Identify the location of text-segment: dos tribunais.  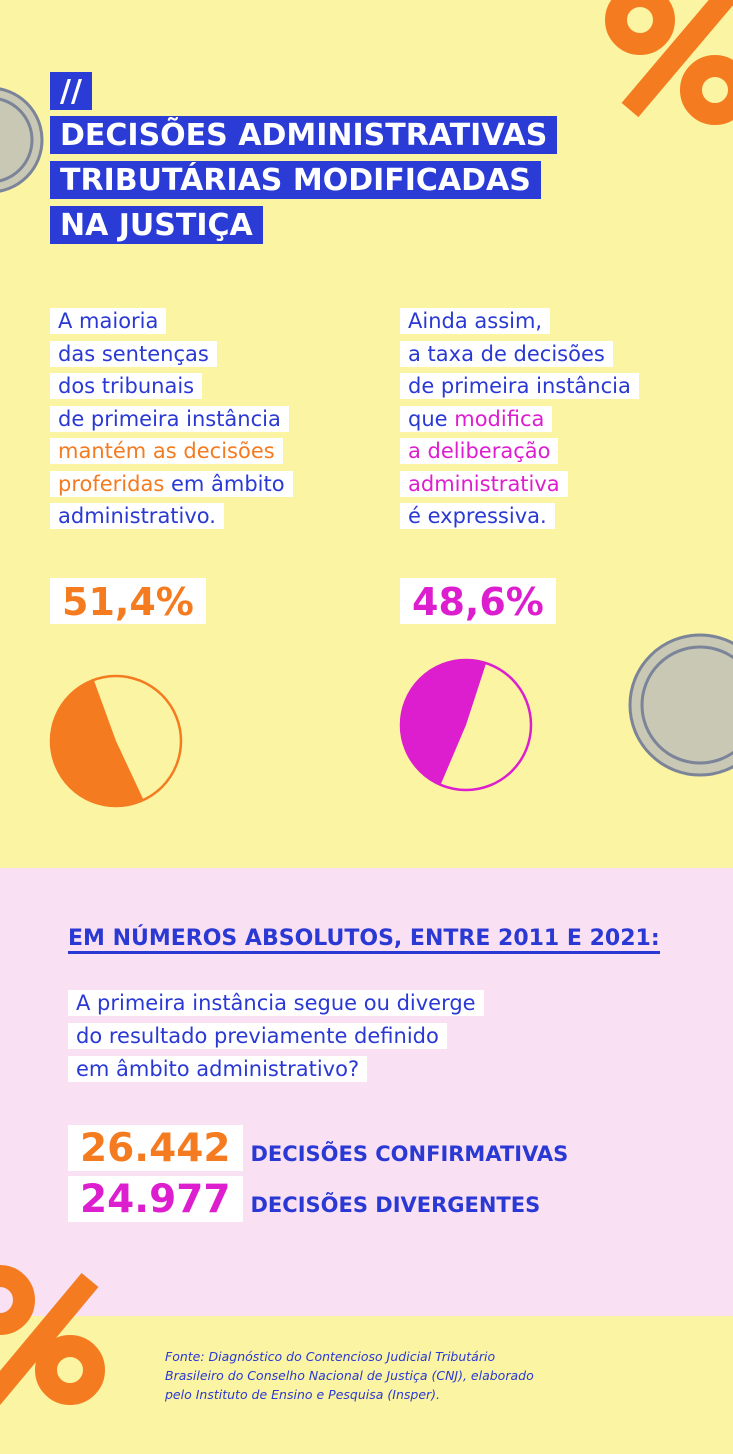
(126, 386).